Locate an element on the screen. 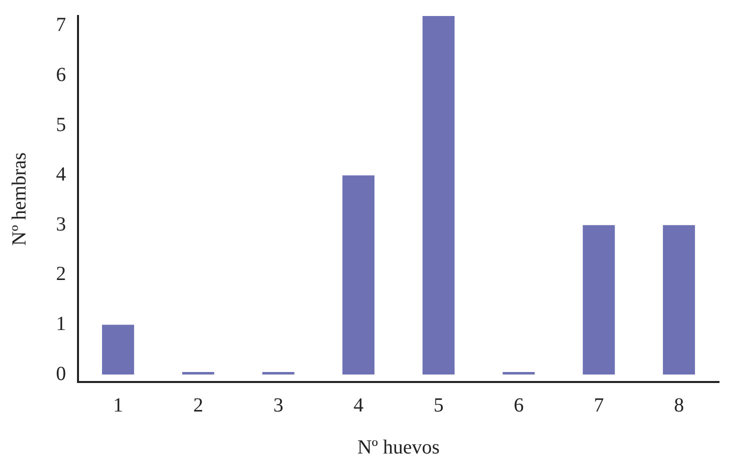 Image resolution: width=729 pixels, height=468 pixels. y-tick-label: 6 is located at coordinates (61, 75).